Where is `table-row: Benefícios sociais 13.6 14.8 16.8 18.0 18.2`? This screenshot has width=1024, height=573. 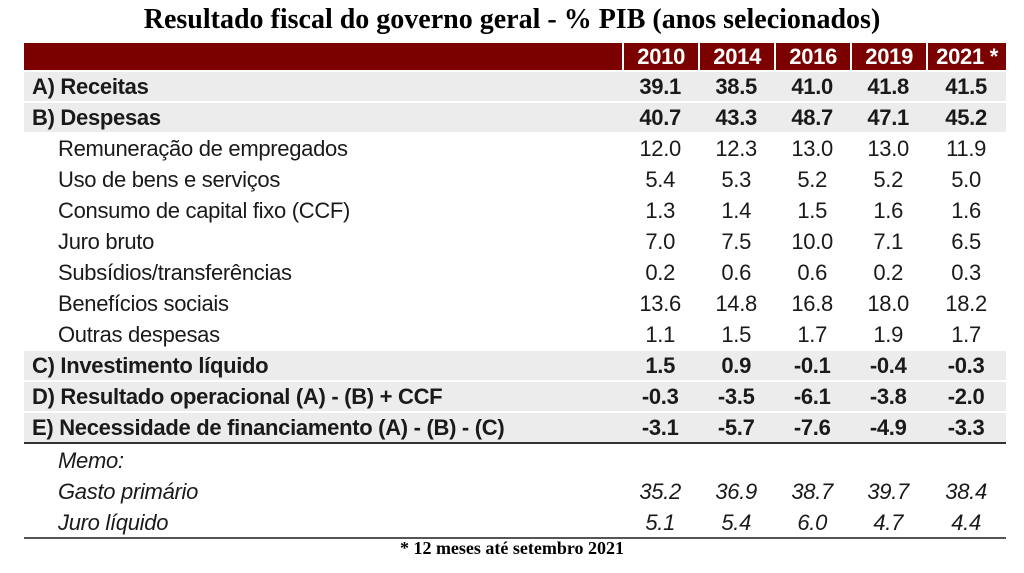
table-row: Benefícios sociais 13.6 14.8 16.8 18.0 18.2 is located at coordinates (515, 303).